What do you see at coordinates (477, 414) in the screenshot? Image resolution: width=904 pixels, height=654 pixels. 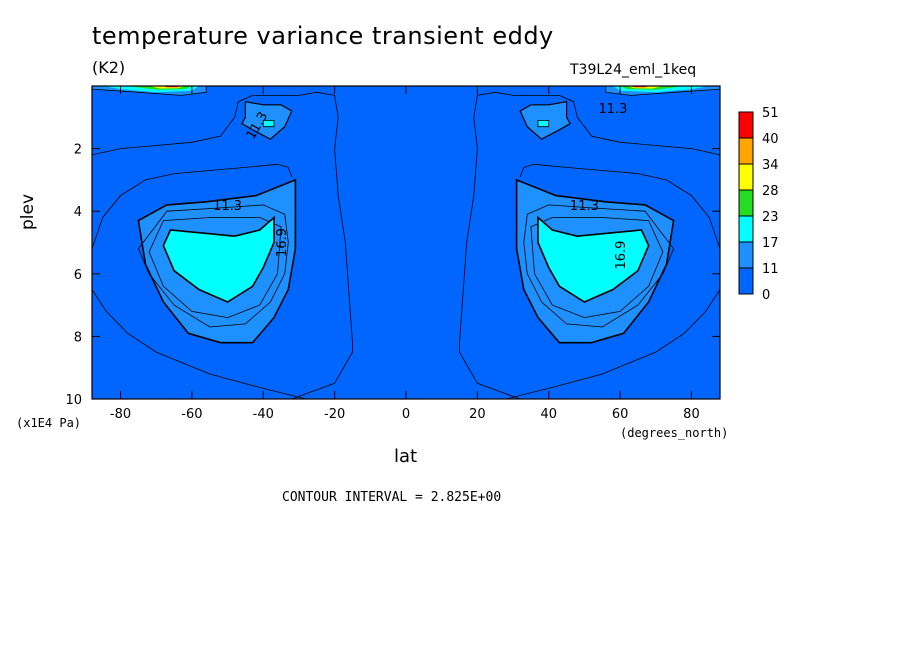 I see `x-tick-label: 20` at bounding box center [477, 414].